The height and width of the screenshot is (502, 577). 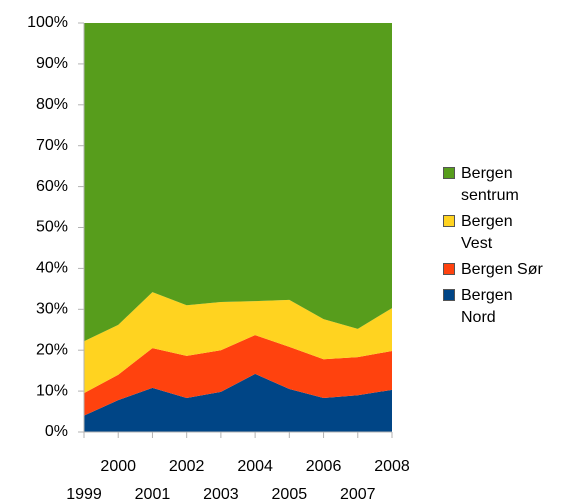 What do you see at coordinates (52, 390) in the screenshot?
I see `y-tick-label: 10%` at bounding box center [52, 390].